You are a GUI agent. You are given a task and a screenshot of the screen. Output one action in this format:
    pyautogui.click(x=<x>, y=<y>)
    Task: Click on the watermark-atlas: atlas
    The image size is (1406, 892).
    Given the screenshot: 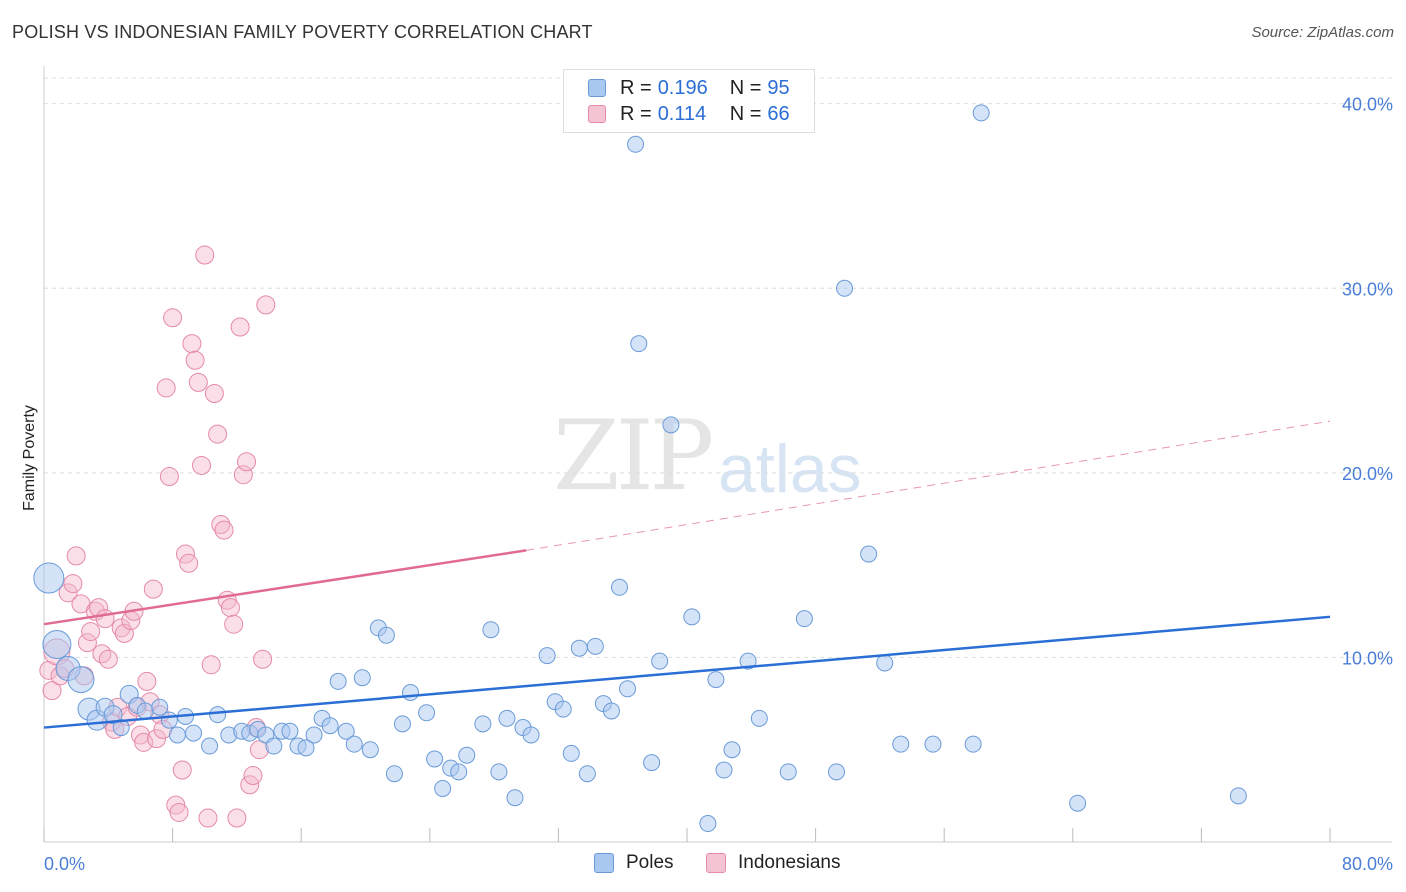 What is the action you would take?
    pyautogui.click(x=790, y=469)
    